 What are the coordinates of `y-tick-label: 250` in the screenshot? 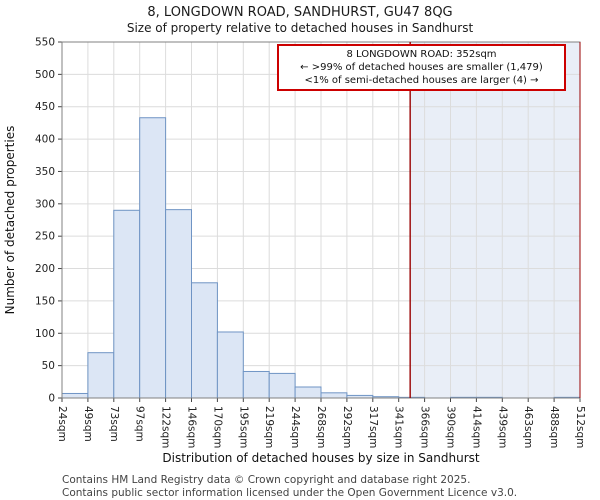 It's located at (45, 237).